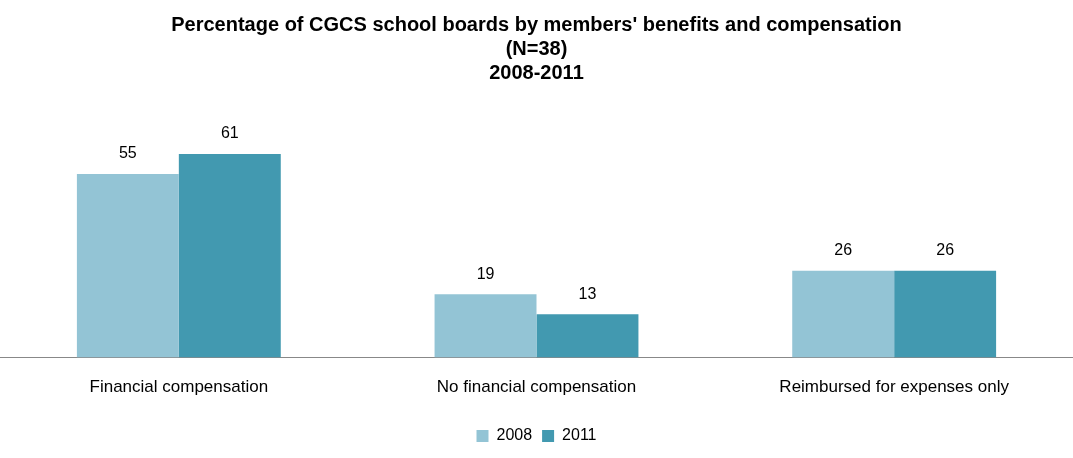  Describe the element at coordinates (514, 435) in the screenshot. I see `legend-label: 2008` at that location.